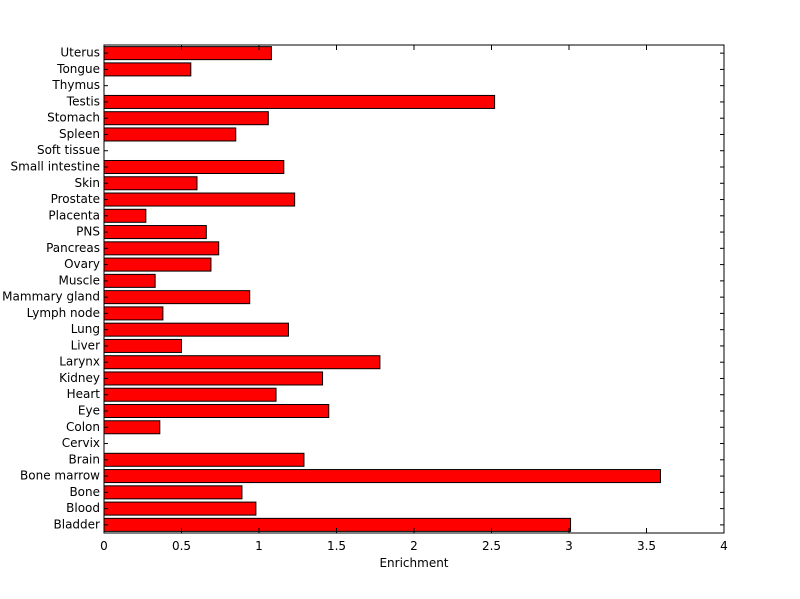  I want to click on bar-lymph-node, so click(133, 313).